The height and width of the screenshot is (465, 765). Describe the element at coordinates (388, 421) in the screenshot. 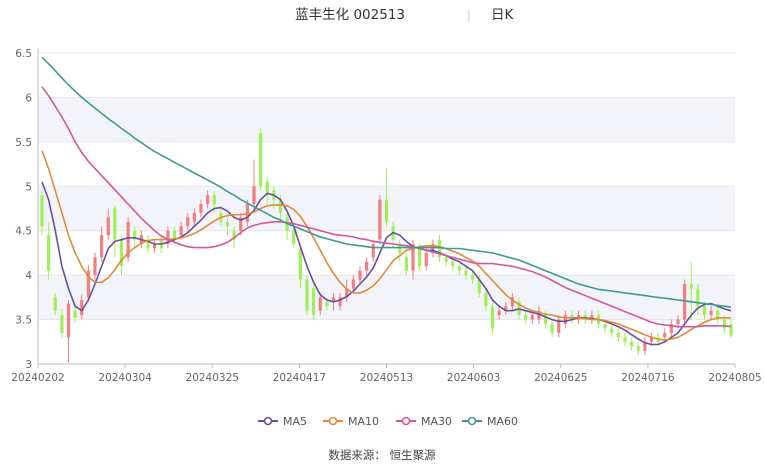

I see `legend: MA5 MA10 MA30 MA60` at that location.